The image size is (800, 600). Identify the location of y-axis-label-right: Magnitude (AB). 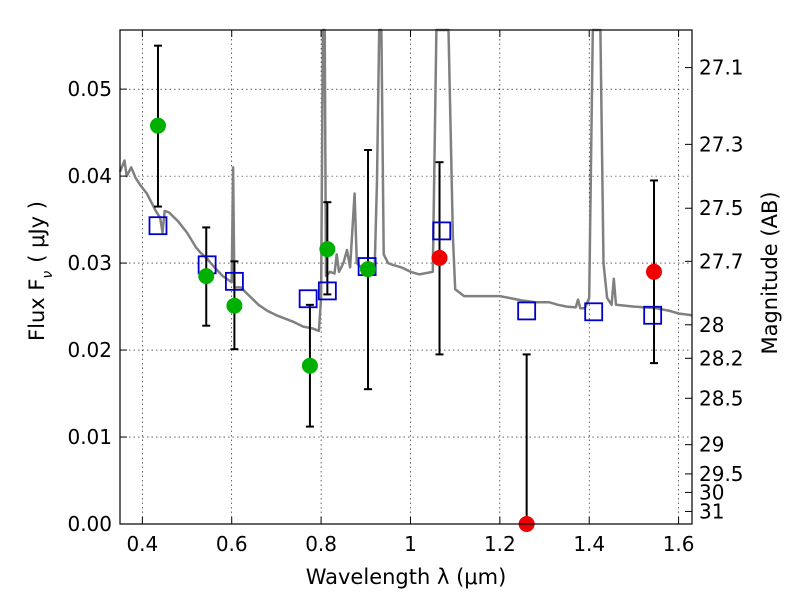
(770, 272).